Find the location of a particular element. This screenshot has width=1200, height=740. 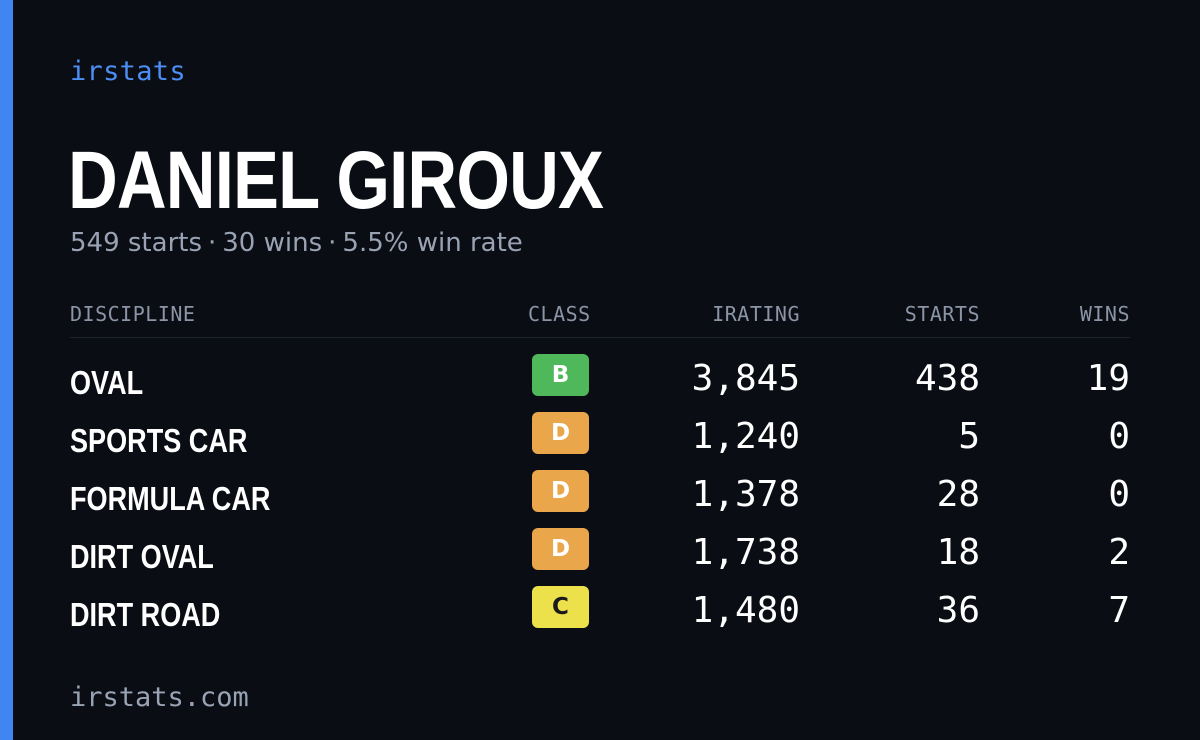

driver-summary: 549 starts · 30 wins · 5.5% win rate is located at coordinates (296, 243).